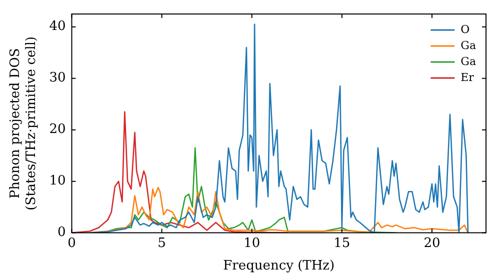  I want to click on x-tick-label: 20, so click(432, 243).